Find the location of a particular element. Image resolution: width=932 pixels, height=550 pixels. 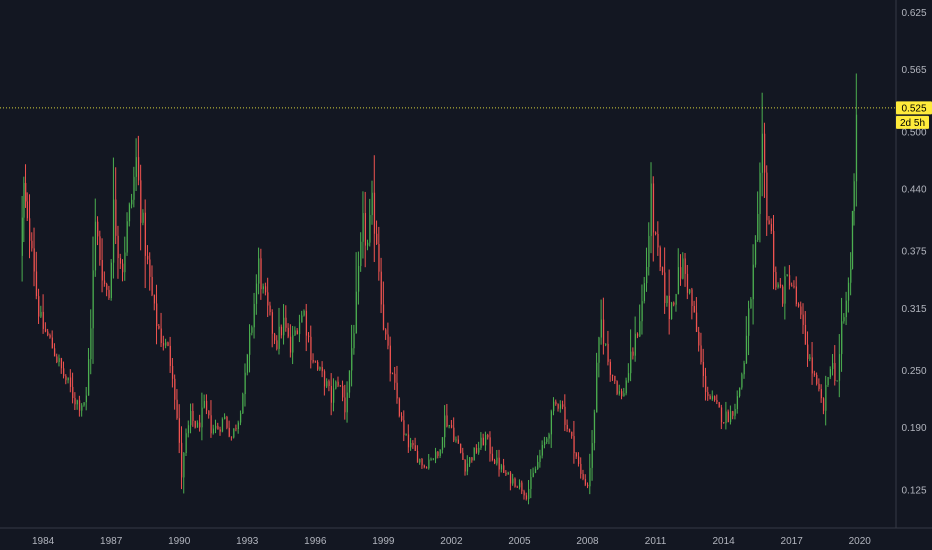

current-price-label: 0.525 is located at coordinates (913, 108).